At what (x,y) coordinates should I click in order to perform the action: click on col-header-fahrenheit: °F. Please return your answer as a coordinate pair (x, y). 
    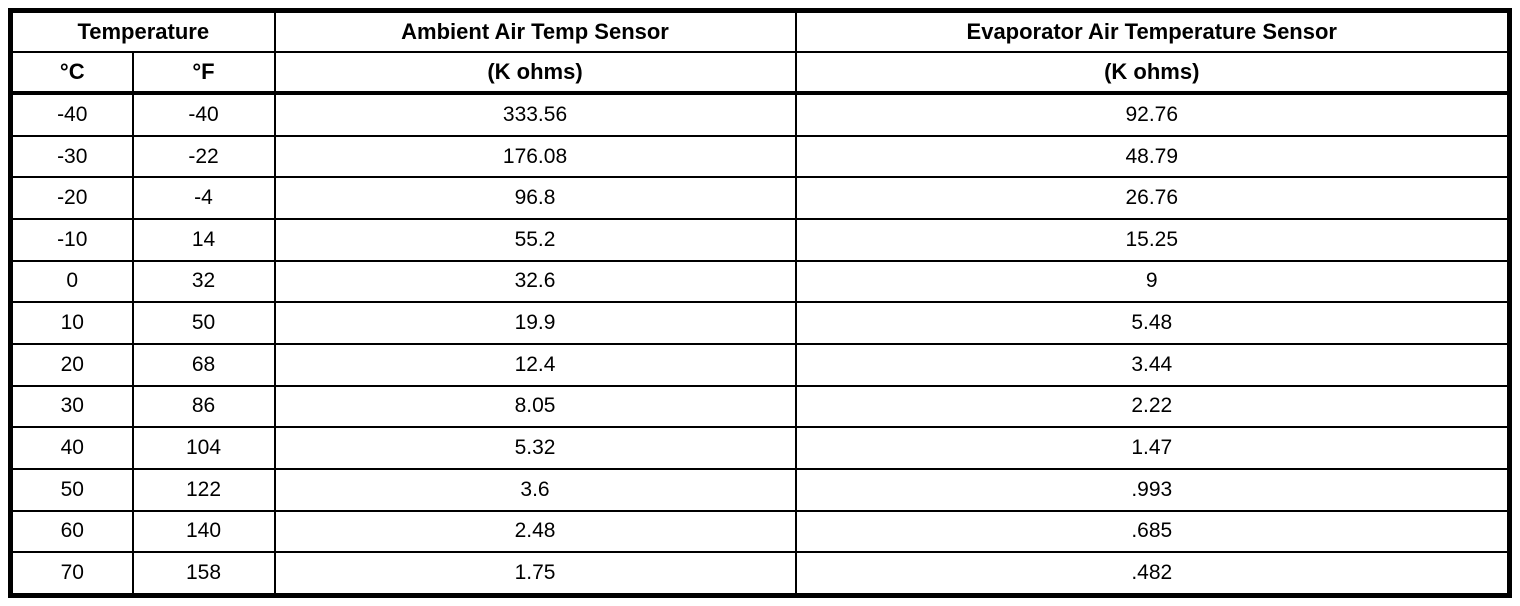
    Looking at the image, I should click on (203, 73).